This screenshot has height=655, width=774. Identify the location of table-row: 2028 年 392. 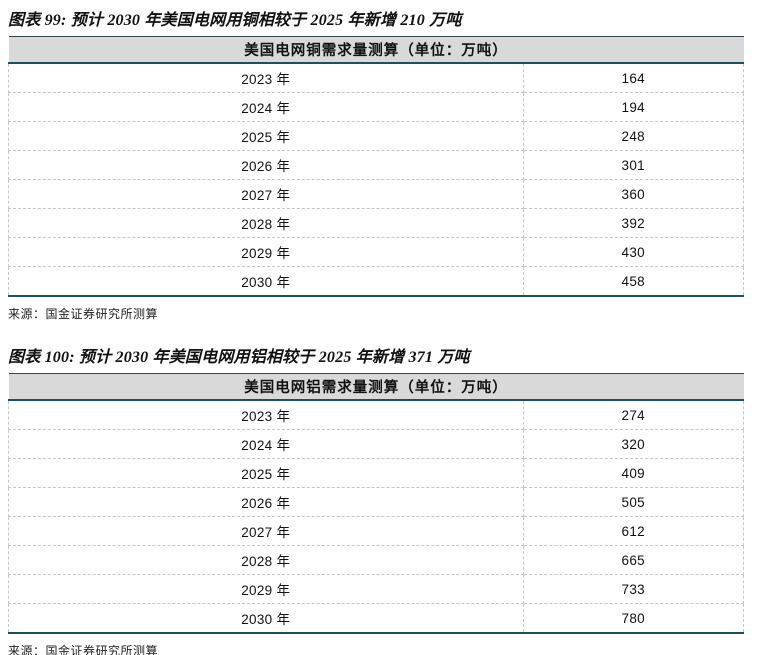
(376, 223).